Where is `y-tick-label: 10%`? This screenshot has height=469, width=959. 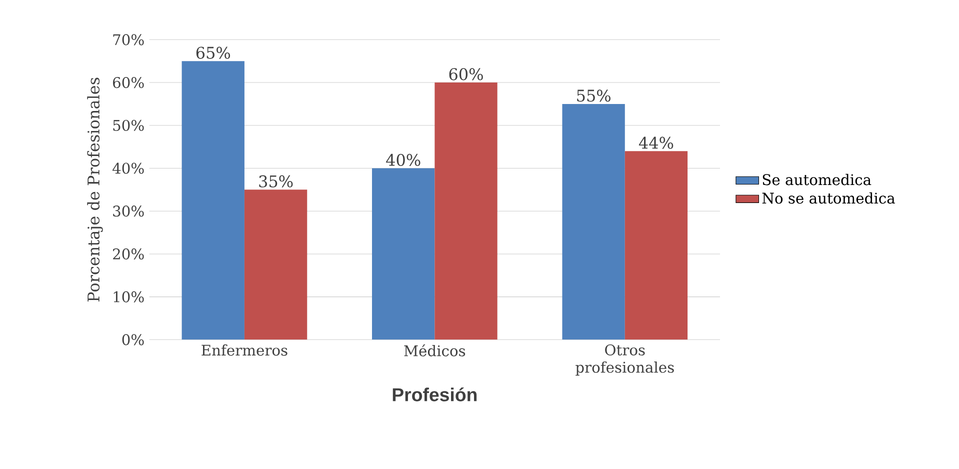 y-tick-label: 10% is located at coordinates (129, 296).